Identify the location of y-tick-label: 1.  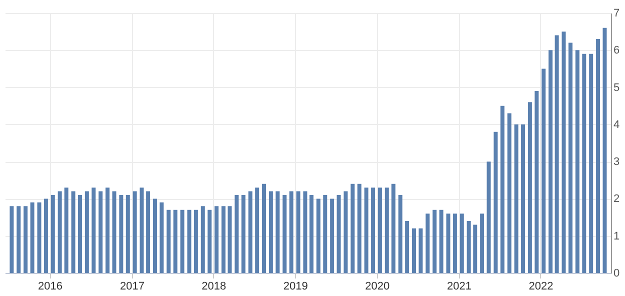
(617, 236).